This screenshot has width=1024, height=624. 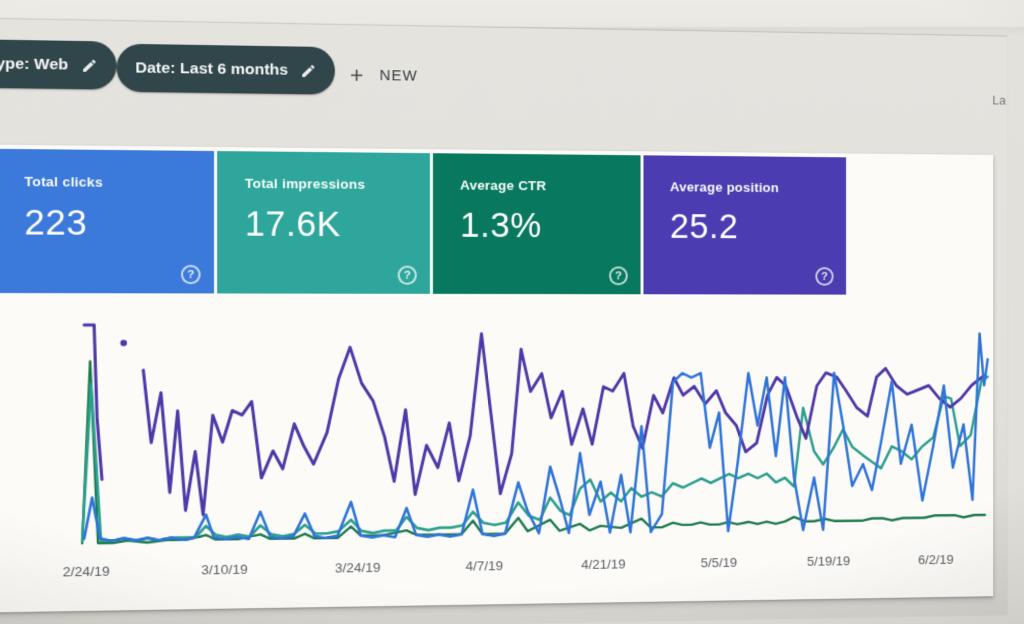 I want to click on card-total-impressions: Total impressions 17.6K ?, so click(x=323, y=222).